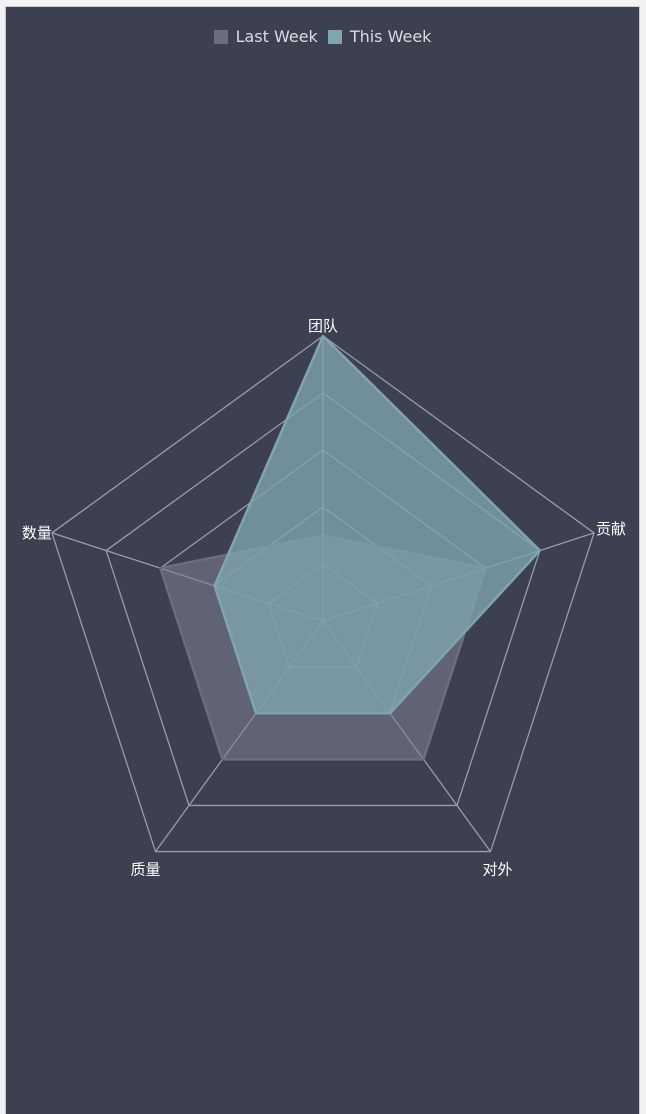 The width and height of the screenshot is (646, 1114). What do you see at coordinates (322, 36) in the screenshot?
I see `legend: Last Week This Week` at bounding box center [322, 36].